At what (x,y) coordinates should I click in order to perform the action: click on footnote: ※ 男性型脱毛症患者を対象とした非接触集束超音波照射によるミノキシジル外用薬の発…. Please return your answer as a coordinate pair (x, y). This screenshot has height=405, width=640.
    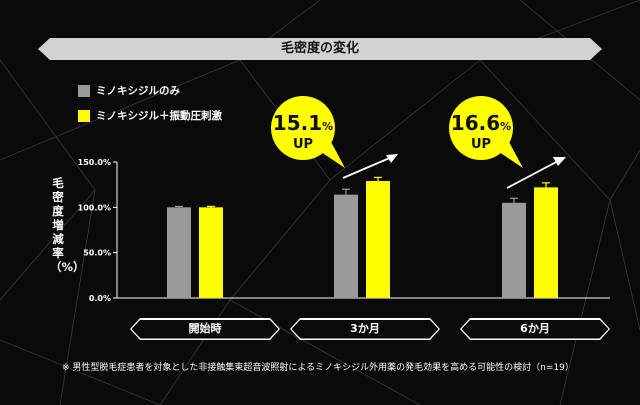
    Looking at the image, I should click on (318, 368).